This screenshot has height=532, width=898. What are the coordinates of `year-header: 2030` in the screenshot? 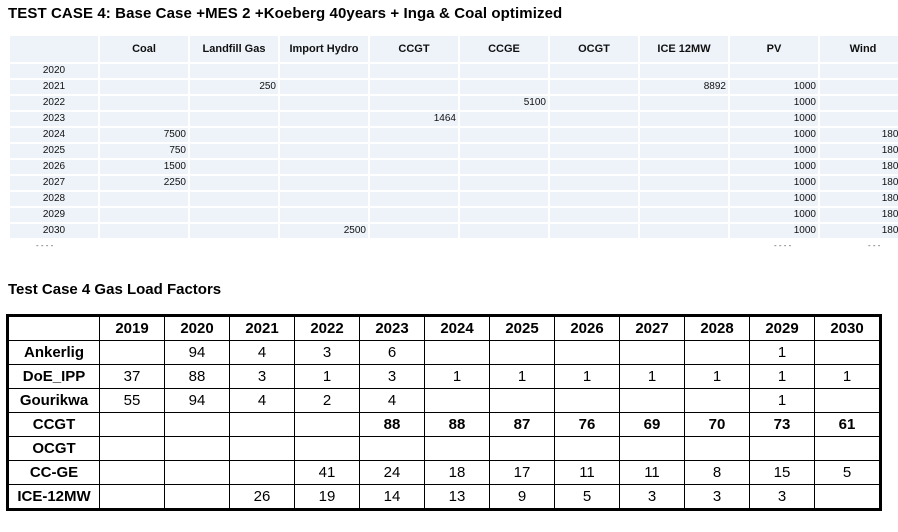 It's located at (847, 328).